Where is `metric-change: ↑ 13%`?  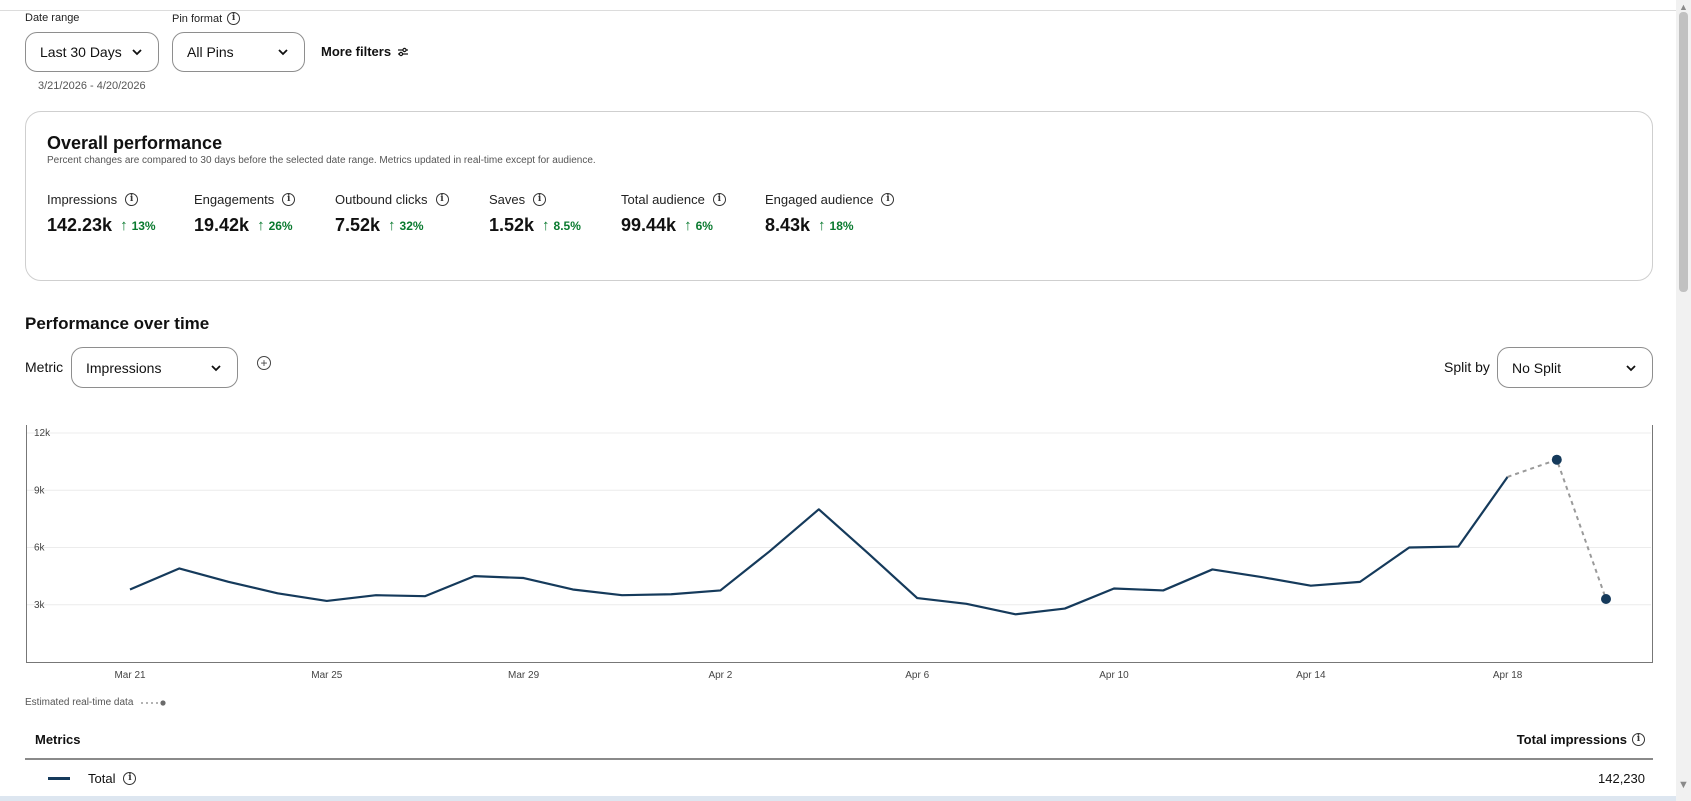 metric-change: ↑ 13% is located at coordinates (138, 225).